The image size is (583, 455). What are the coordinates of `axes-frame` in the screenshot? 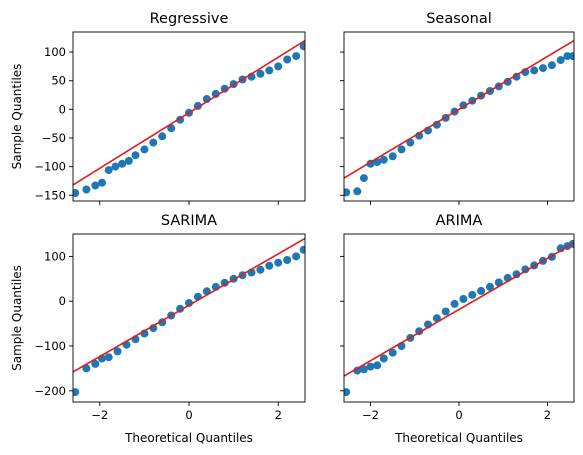 It's located at (459, 116).